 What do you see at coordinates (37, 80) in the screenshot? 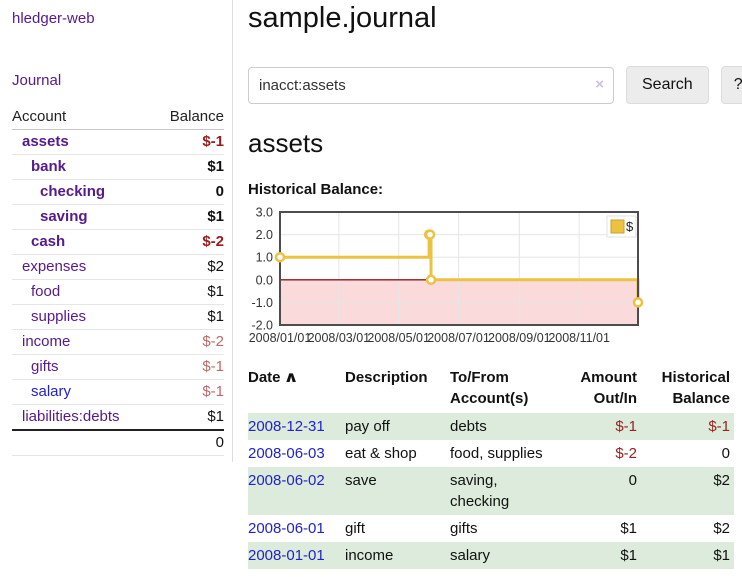
I see `sidebar-item-journal: Journal` at bounding box center [37, 80].